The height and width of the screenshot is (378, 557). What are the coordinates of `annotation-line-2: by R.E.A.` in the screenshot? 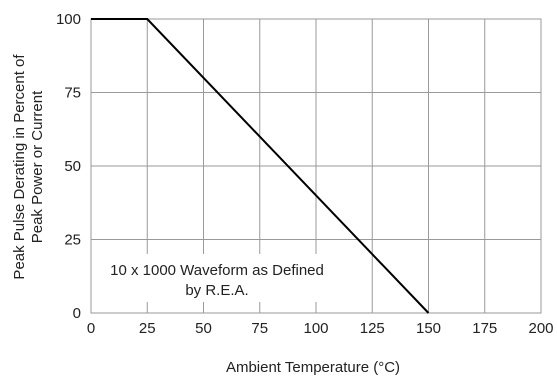 It's located at (216, 290).